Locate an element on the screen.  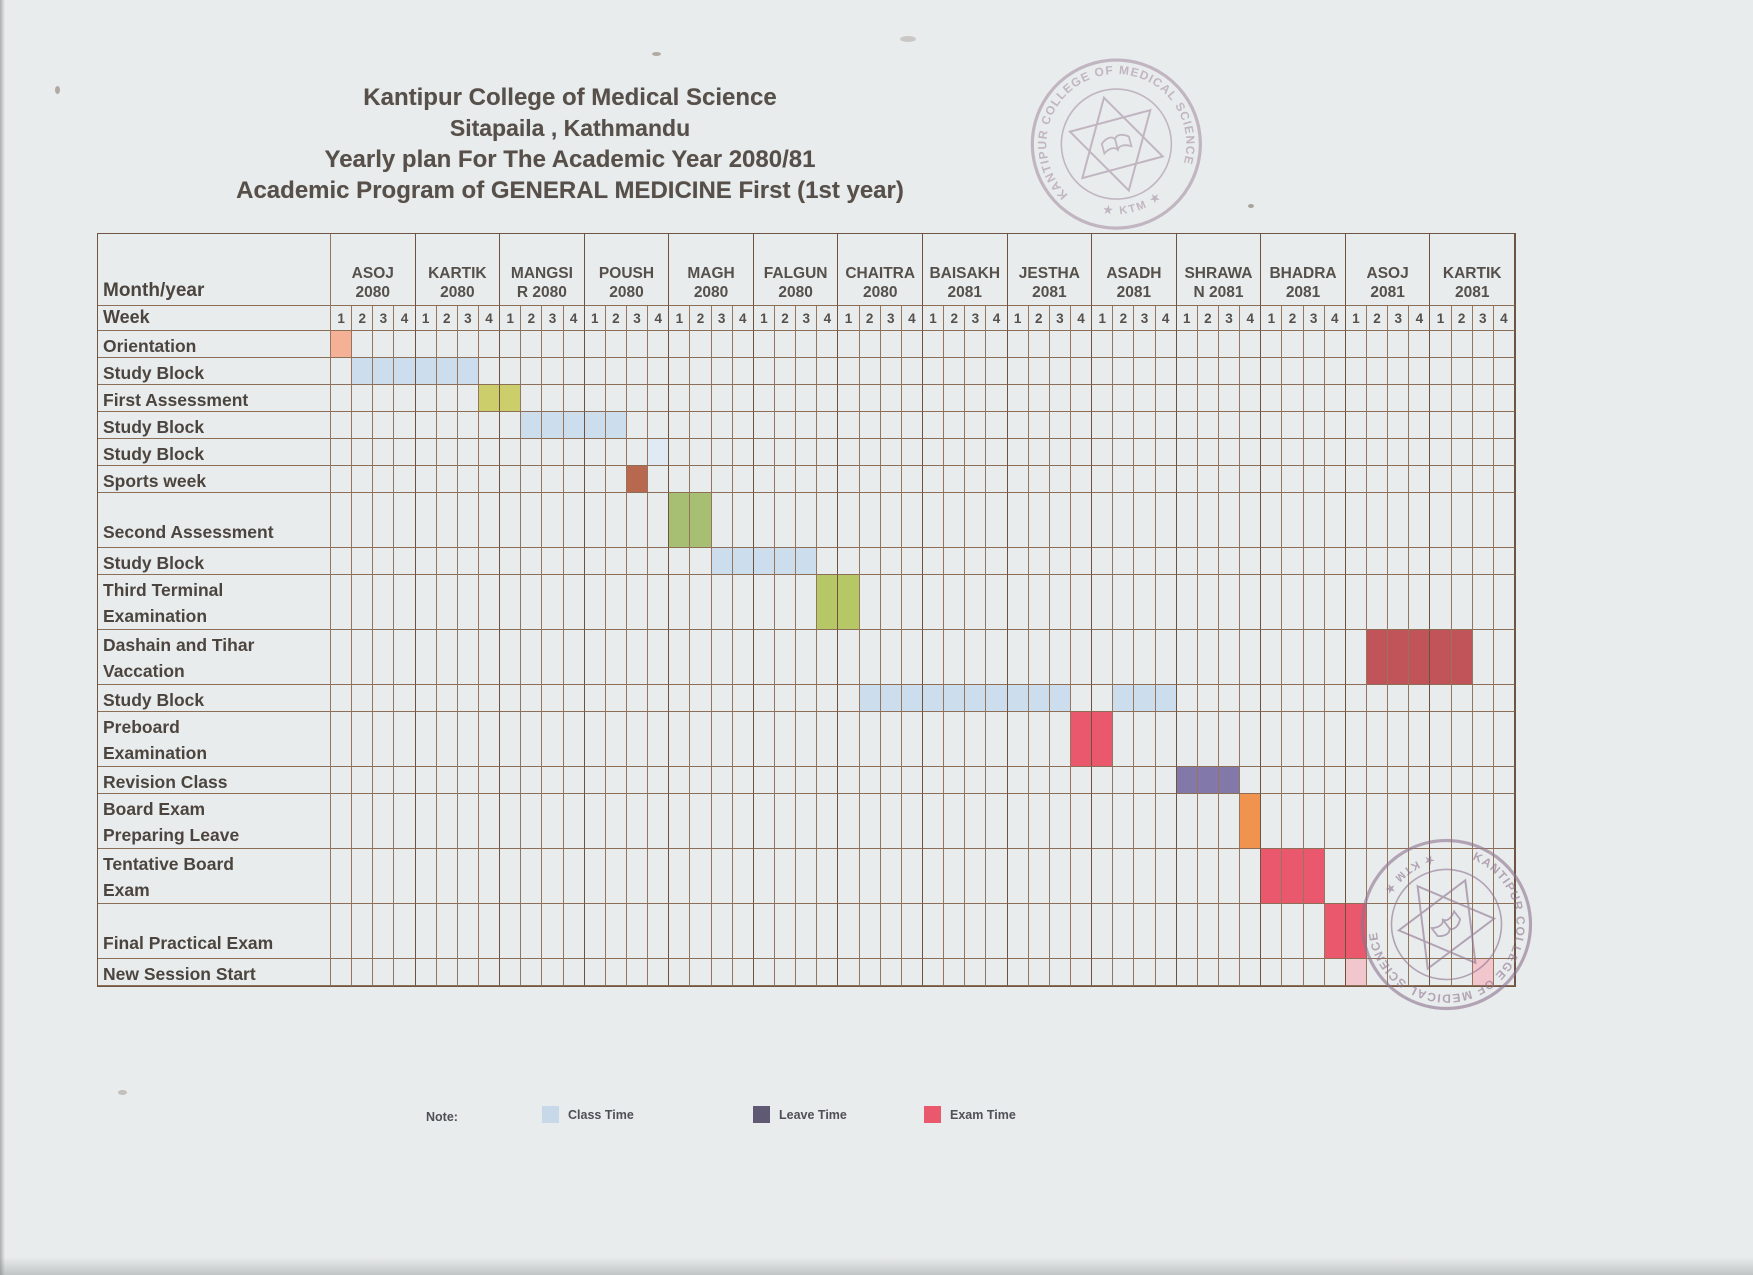
week-number-cell: 4 is located at coordinates (1251, 318).